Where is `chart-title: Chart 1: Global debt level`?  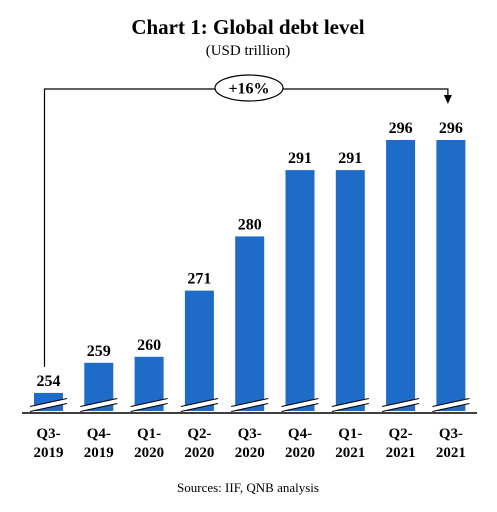 chart-title: Chart 1: Global debt level is located at coordinates (247, 27).